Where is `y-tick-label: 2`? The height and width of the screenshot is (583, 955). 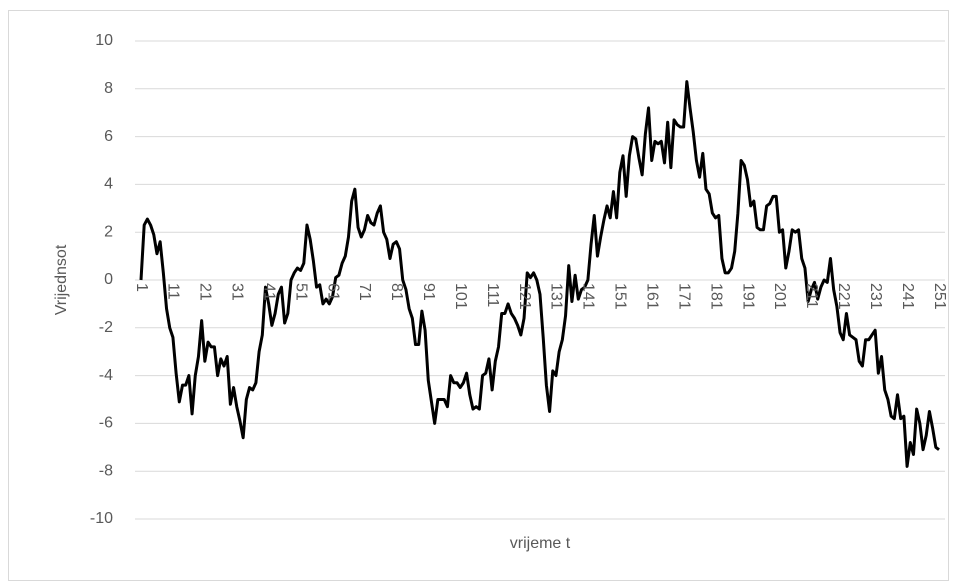 y-tick-label: 2 is located at coordinates (108, 231).